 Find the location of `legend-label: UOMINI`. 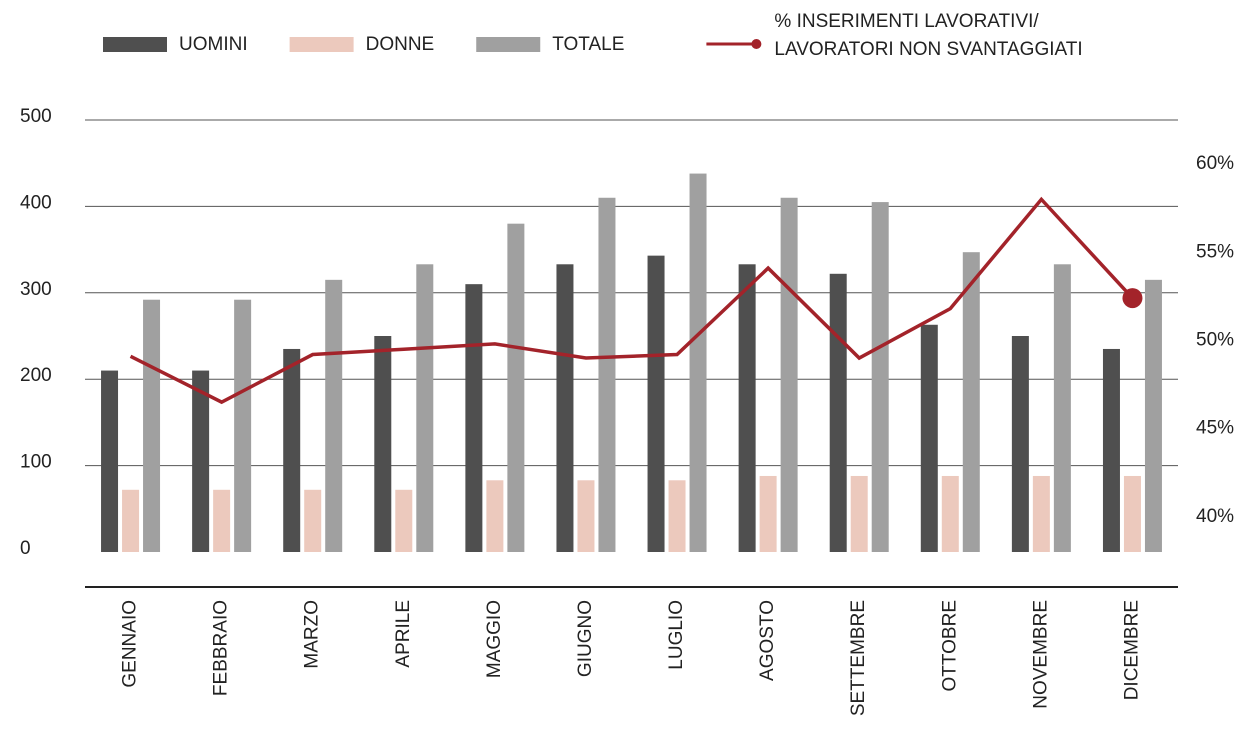

legend-label: UOMINI is located at coordinates (213, 44).